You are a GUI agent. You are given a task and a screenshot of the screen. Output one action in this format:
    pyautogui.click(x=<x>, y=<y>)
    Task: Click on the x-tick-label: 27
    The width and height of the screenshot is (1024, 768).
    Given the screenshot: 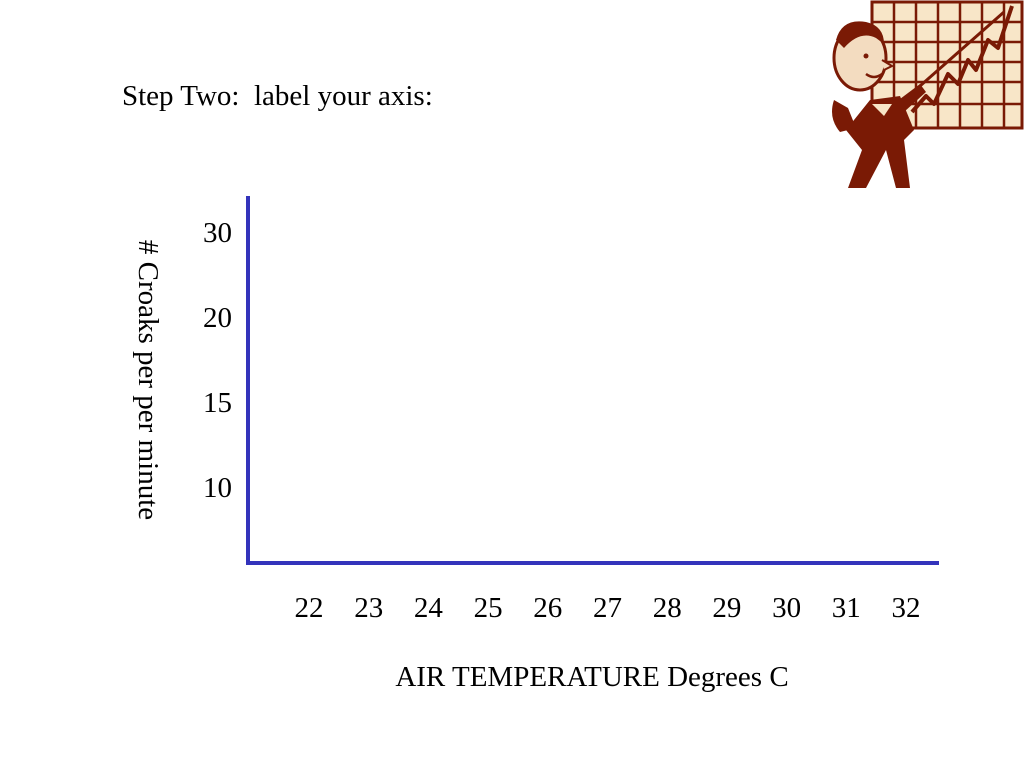 What is the action you would take?
    pyautogui.click(x=607, y=608)
    